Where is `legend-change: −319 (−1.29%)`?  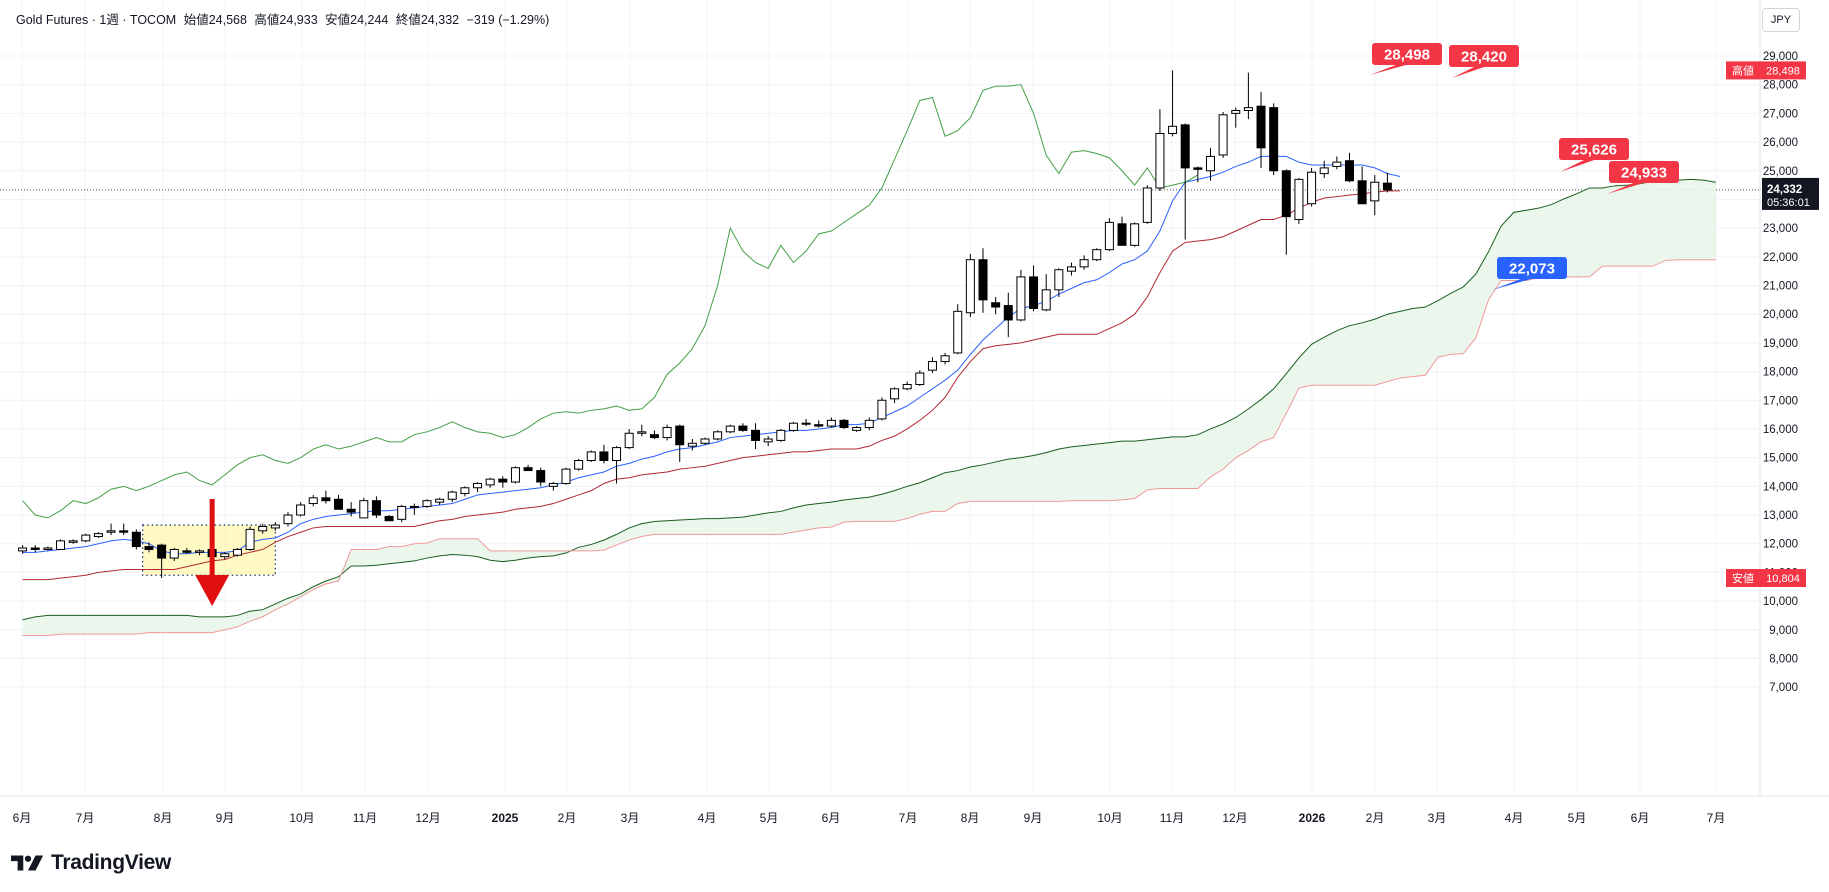
legend-change: −319 (−1.29%) is located at coordinates (508, 20).